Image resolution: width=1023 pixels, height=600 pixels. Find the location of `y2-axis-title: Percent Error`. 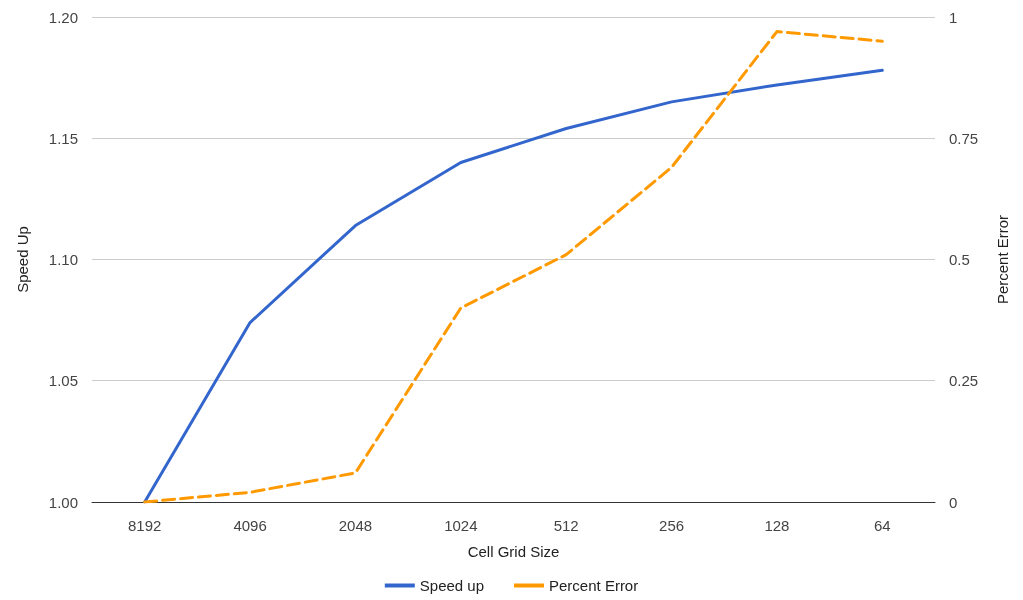

y2-axis-title: Percent Error is located at coordinates (1002, 259).